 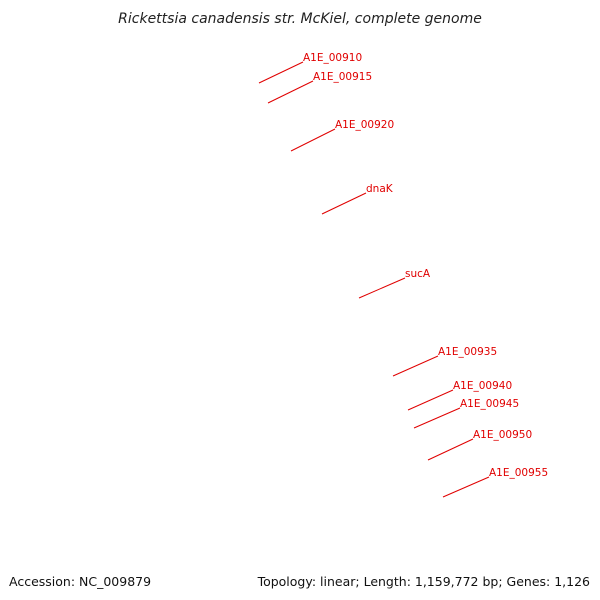 What do you see at coordinates (80, 581) in the screenshot?
I see `accession-text: Accession: NC_009879` at bounding box center [80, 581].